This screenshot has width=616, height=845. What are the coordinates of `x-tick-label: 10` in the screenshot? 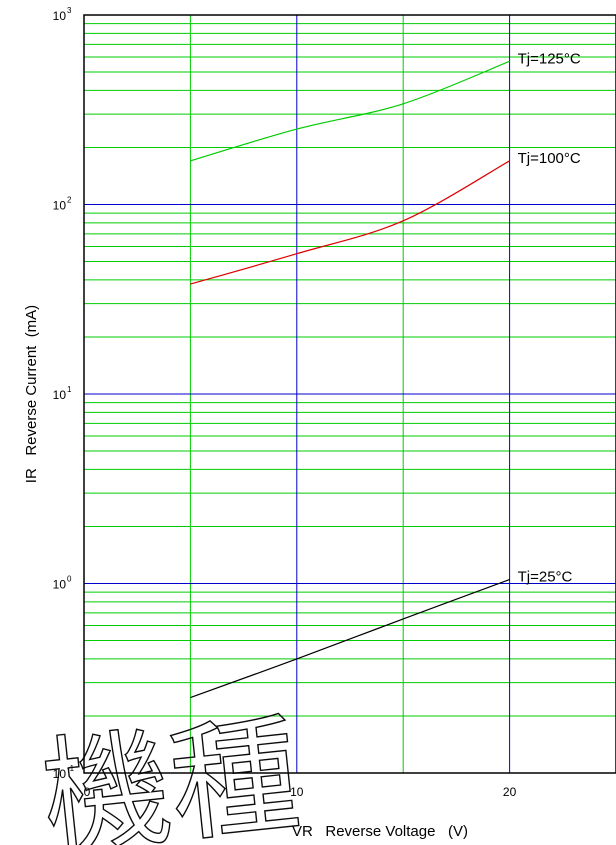 It's located at (297, 792).